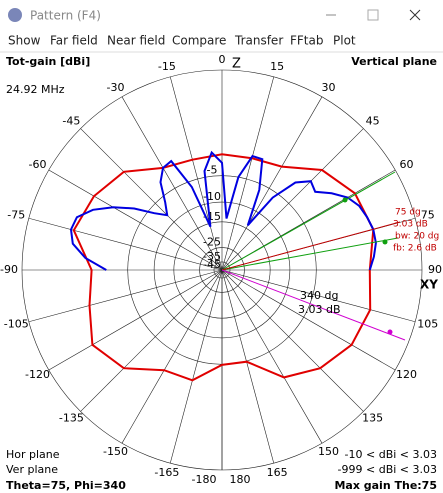 This screenshot has height=493, width=443. What do you see at coordinates (166, 472) in the screenshot?
I see `theta-tick-label: -165` at bounding box center [166, 472].